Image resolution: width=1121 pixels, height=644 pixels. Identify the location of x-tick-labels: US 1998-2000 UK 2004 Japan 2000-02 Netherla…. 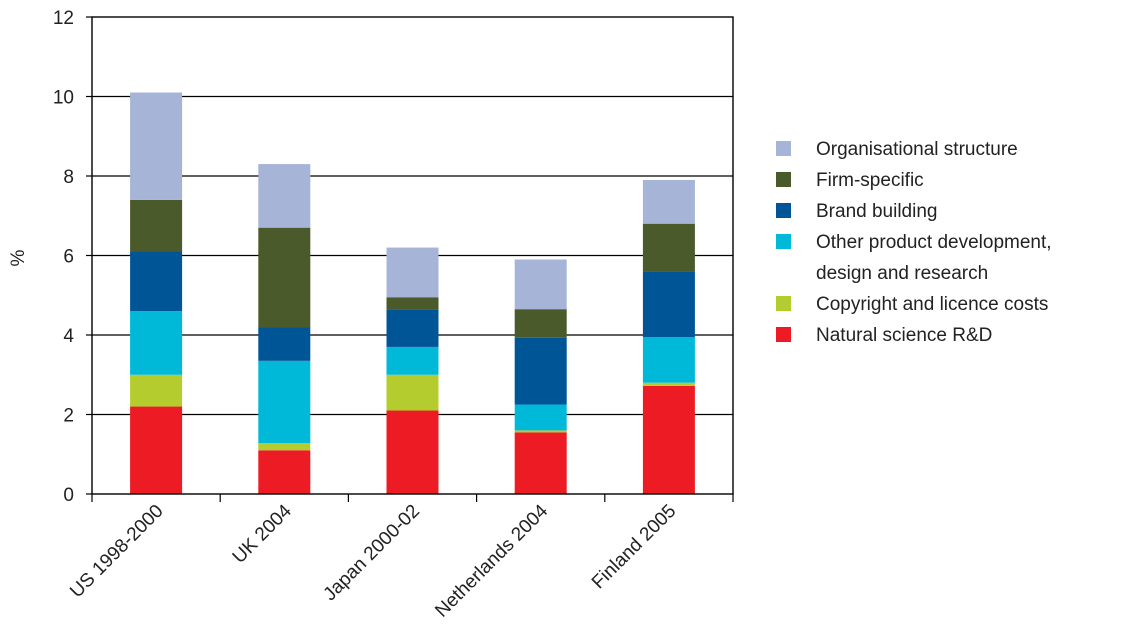
(373, 560).